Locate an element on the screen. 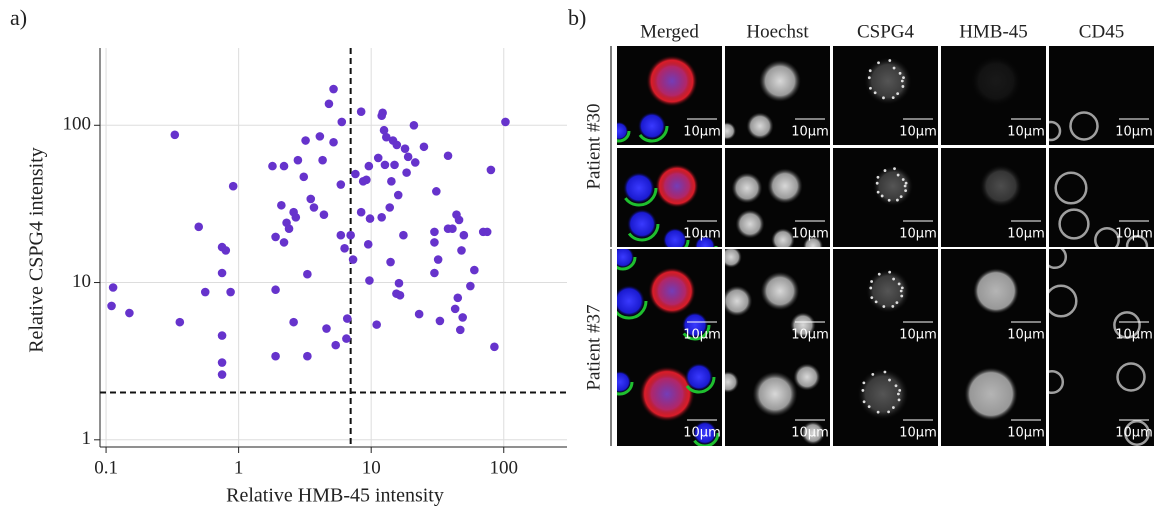 The image size is (1158, 517). y-tick-label: 10 is located at coordinates (81, 281).